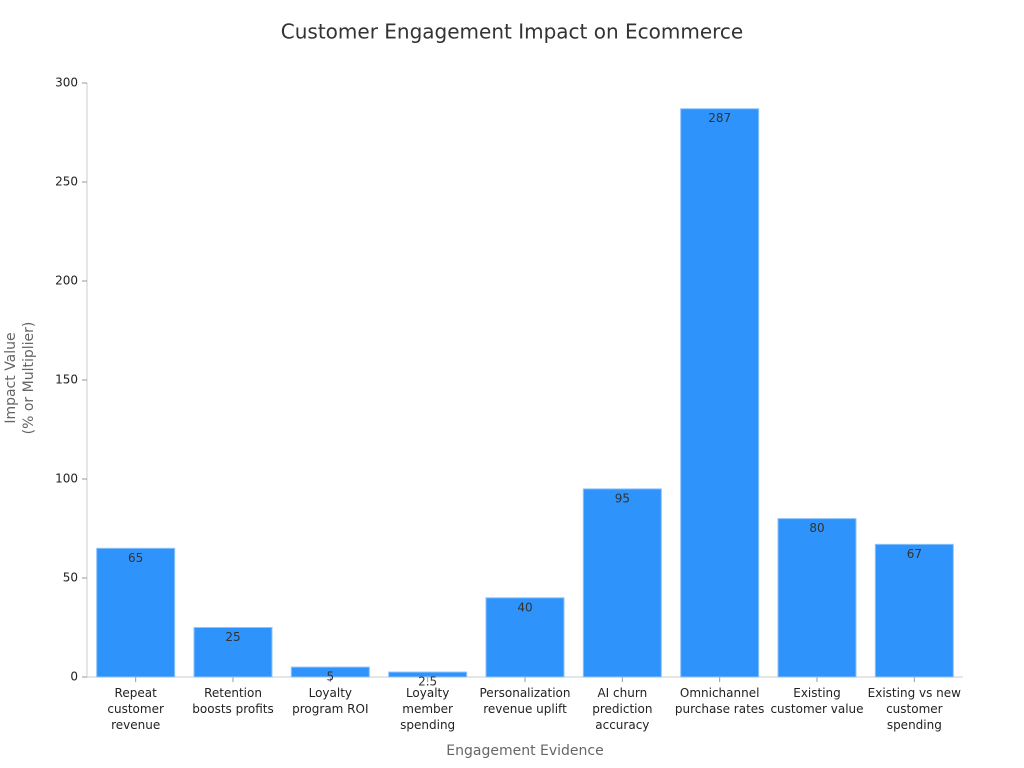  Describe the element at coordinates (66, 479) in the screenshot. I see `y-tick-label: 100` at that location.